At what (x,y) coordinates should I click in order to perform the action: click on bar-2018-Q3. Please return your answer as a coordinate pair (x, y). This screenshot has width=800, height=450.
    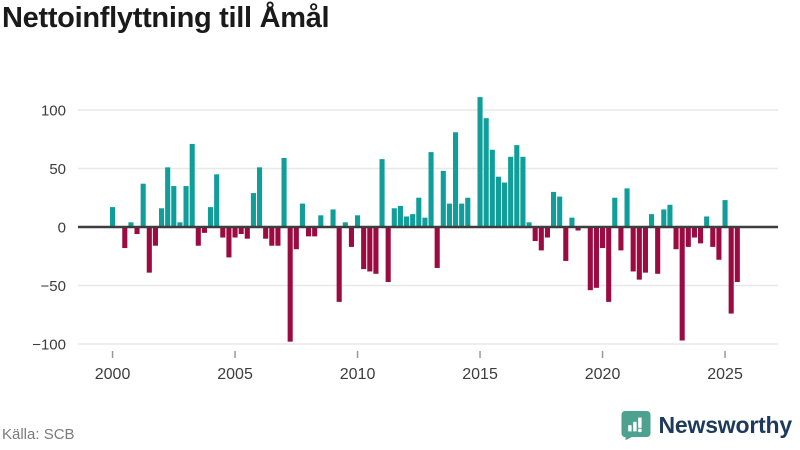
    Looking at the image, I should click on (566, 244).